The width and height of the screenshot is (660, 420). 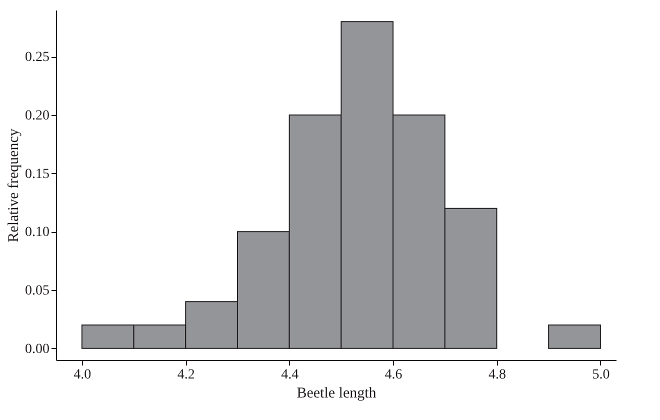 I want to click on x-tick-label: 4.8, so click(x=497, y=375).